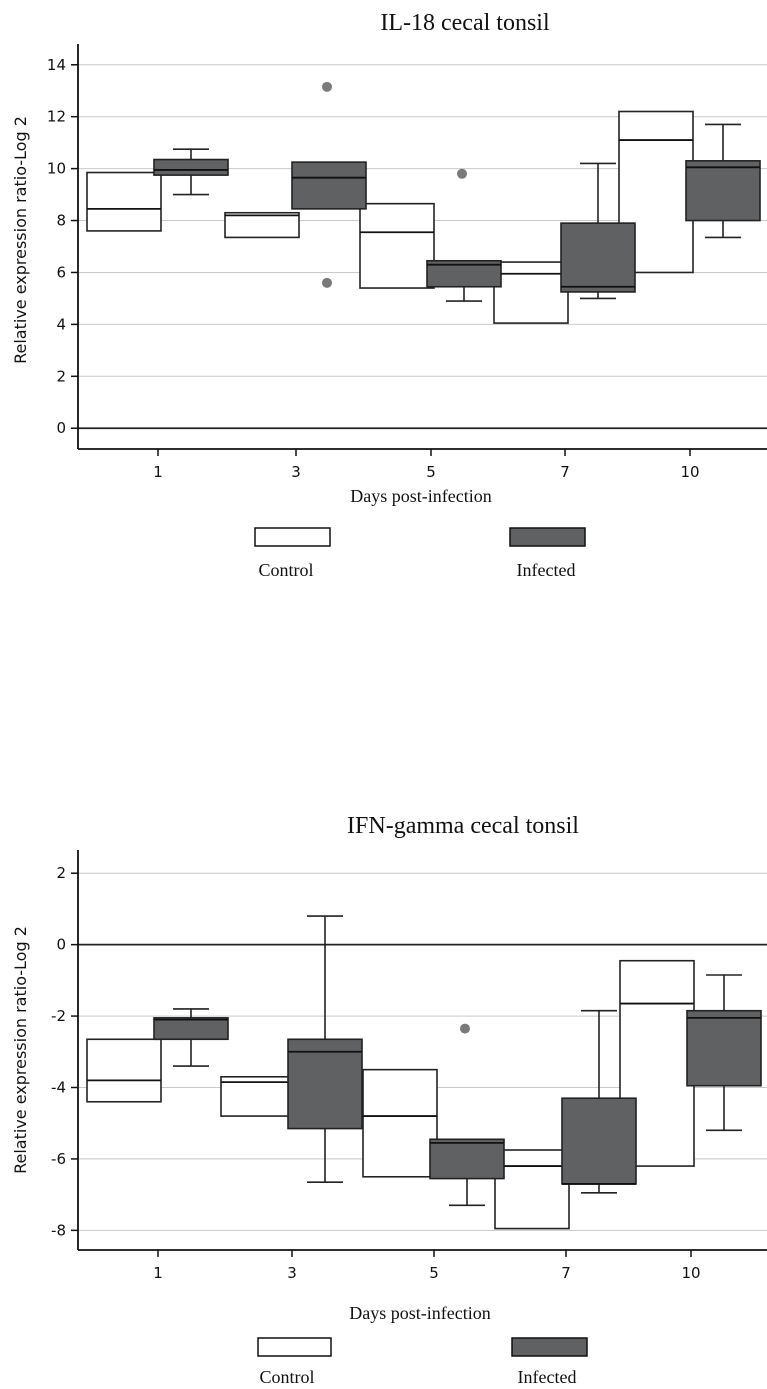 This screenshot has width=767, height=1389. What do you see at coordinates (64, 1051) in the screenshot?
I see `y-ticks: -8 -6 -4 -2 0 2` at bounding box center [64, 1051].